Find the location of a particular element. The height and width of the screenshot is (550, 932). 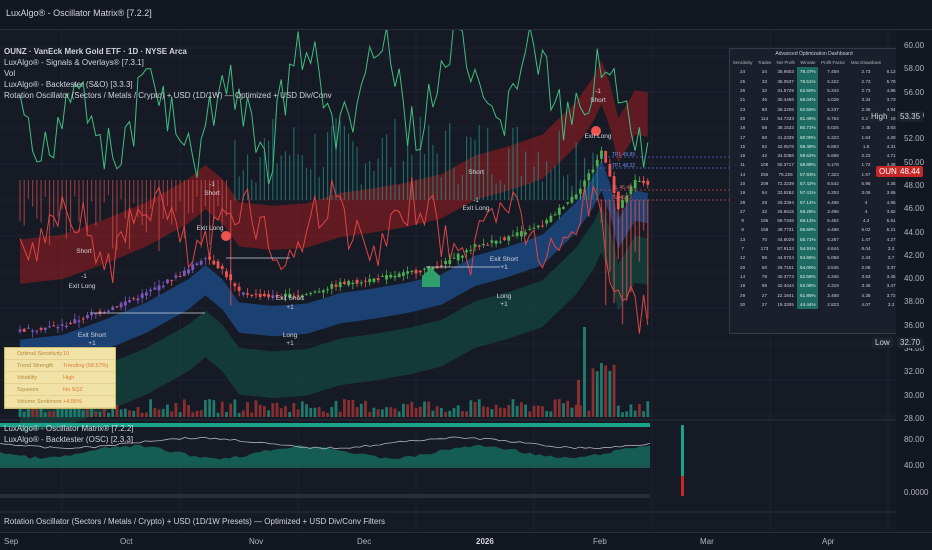

dashboard-cell: 28 is located at coordinates (743, 202).